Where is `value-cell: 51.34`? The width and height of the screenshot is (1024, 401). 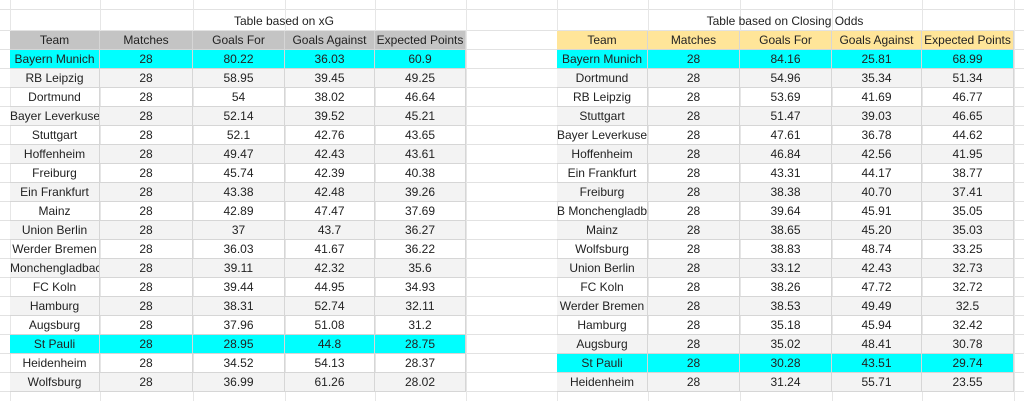
value-cell: 51.34 is located at coordinates (968, 78).